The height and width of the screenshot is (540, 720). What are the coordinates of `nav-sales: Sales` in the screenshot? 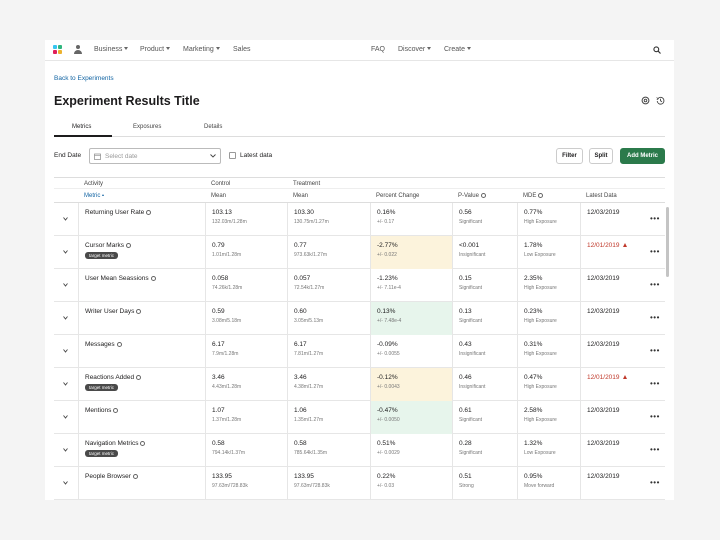 It's located at (242, 49).